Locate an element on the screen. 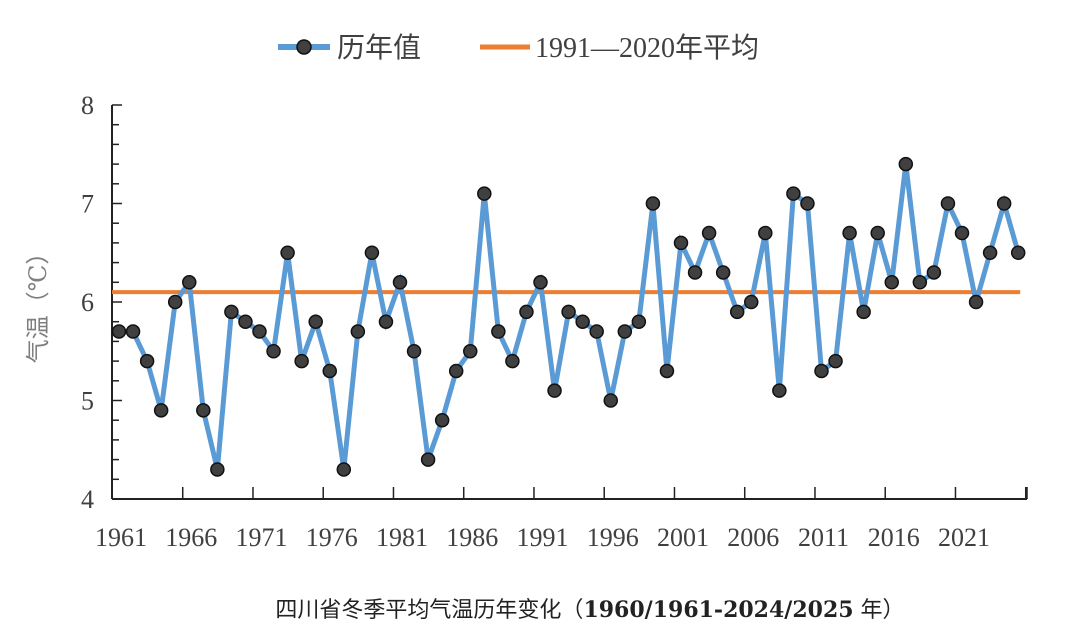 This screenshot has width=1080, height=630. data-point-2024 is located at coordinates (1004, 203).